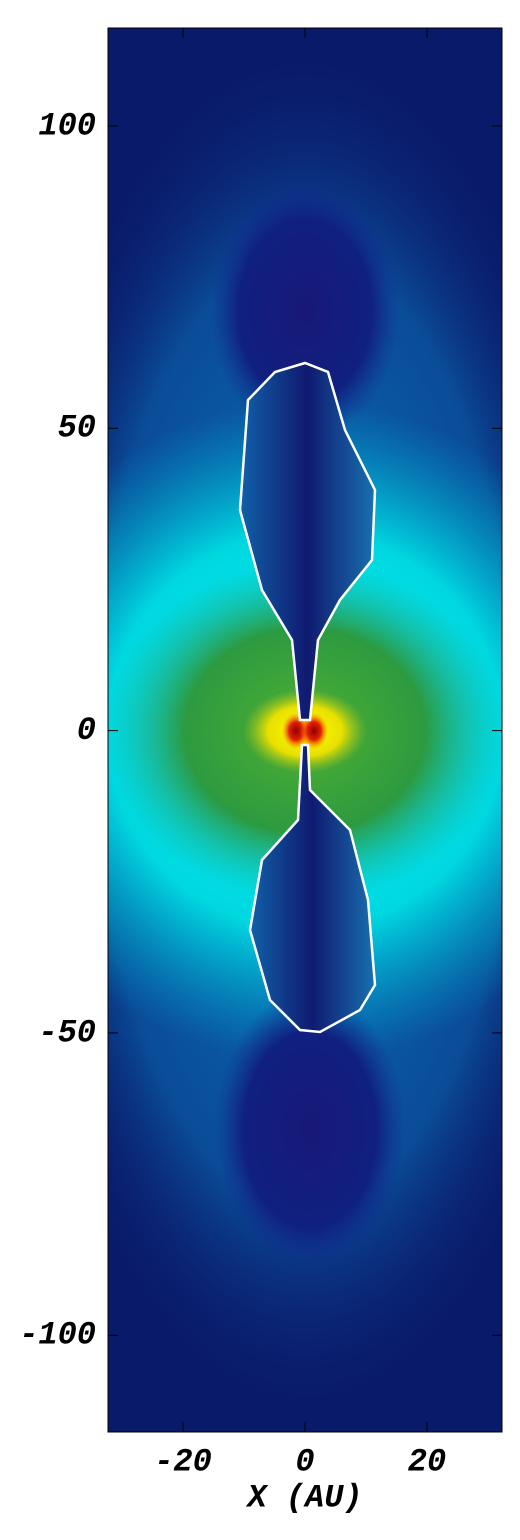 The height and width of the screenshot is (1540, 520). What do you see at coordinates (86, 730) in the screenshot?
I see `y-tick-label: 0` at bounding box center [86, 730].